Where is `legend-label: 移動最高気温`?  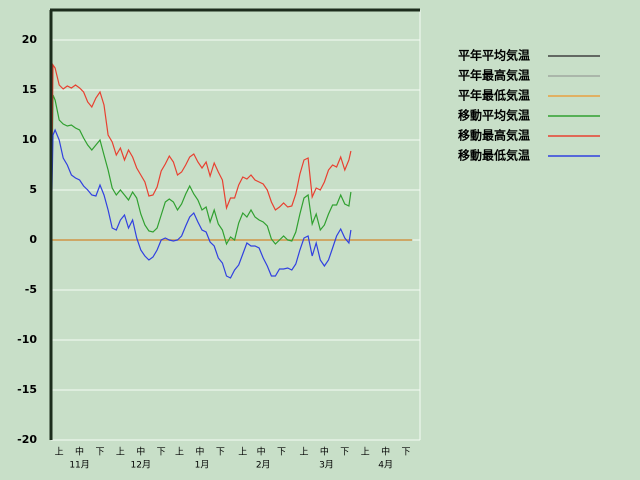 legend-label: 移動最高気温 is located at coordinates (494, 135).